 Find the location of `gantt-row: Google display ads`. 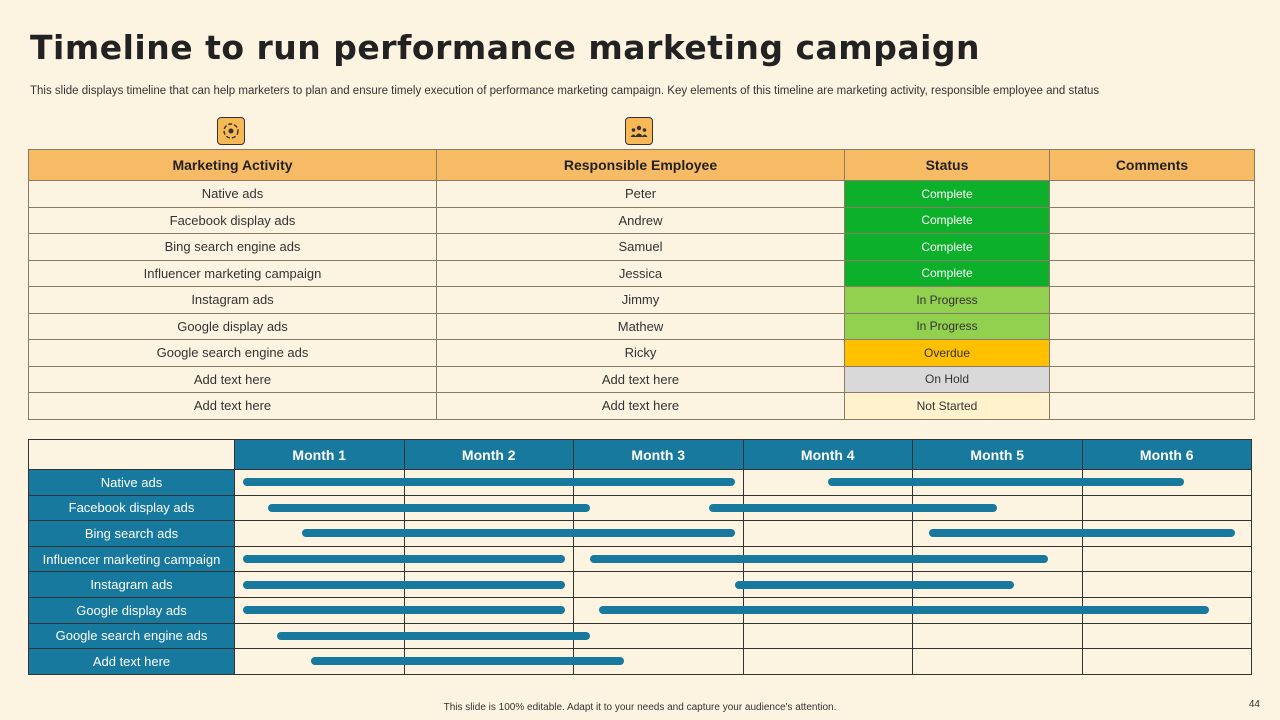

gantt-row: Google display ads is located at coordinates (640, 610).